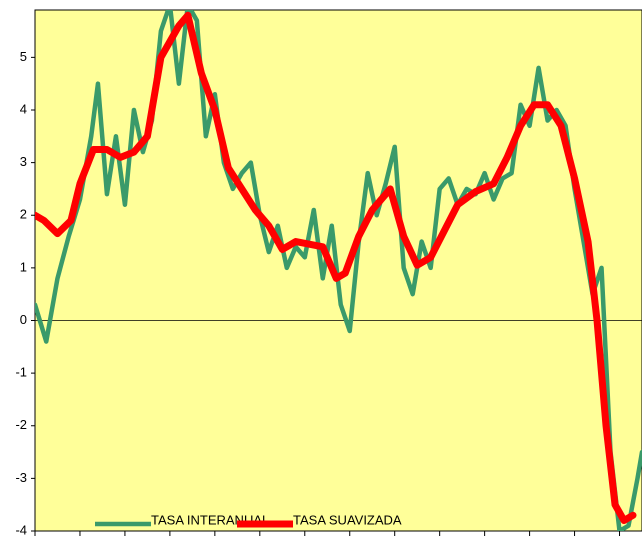 This screenshot has width=642, height=542. What do you see at coordinates (23, 266) in the screenshot?
I see `y-tick-label: 1` at bounding box center [23, 266].